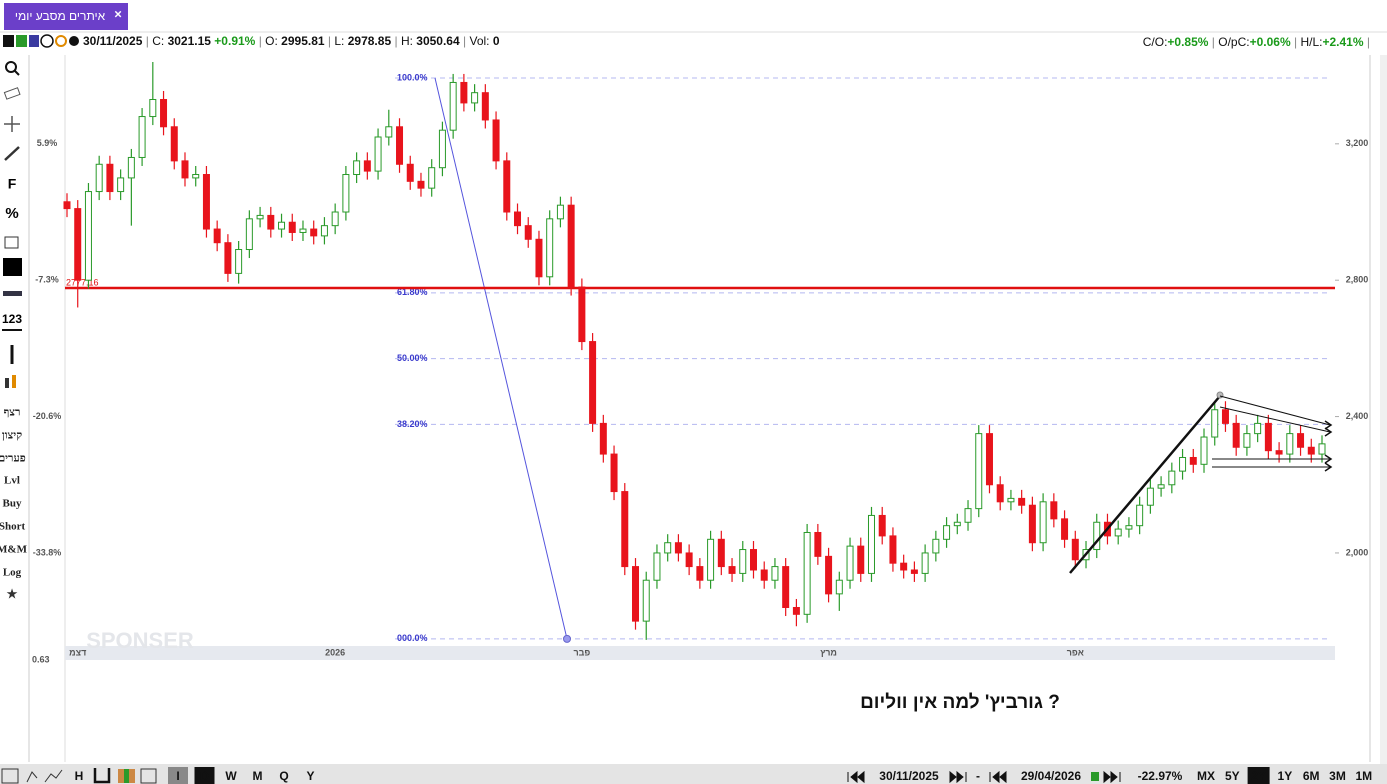 The height and width of the screenshot is (784, 1387). Describe the element at coordinates (412, 358) in the screenshot. I see `fib-label: 50.00%` at that location.